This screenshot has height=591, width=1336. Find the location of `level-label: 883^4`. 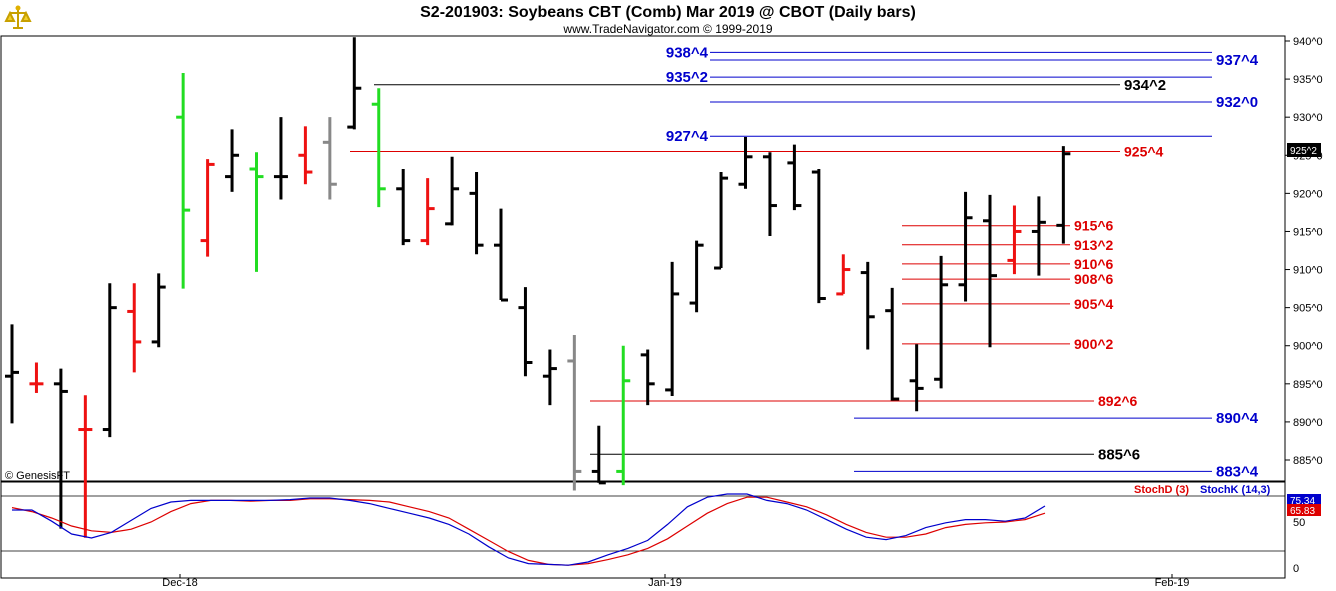

level-label: 883^4 is located at coordinates (1237, 471).